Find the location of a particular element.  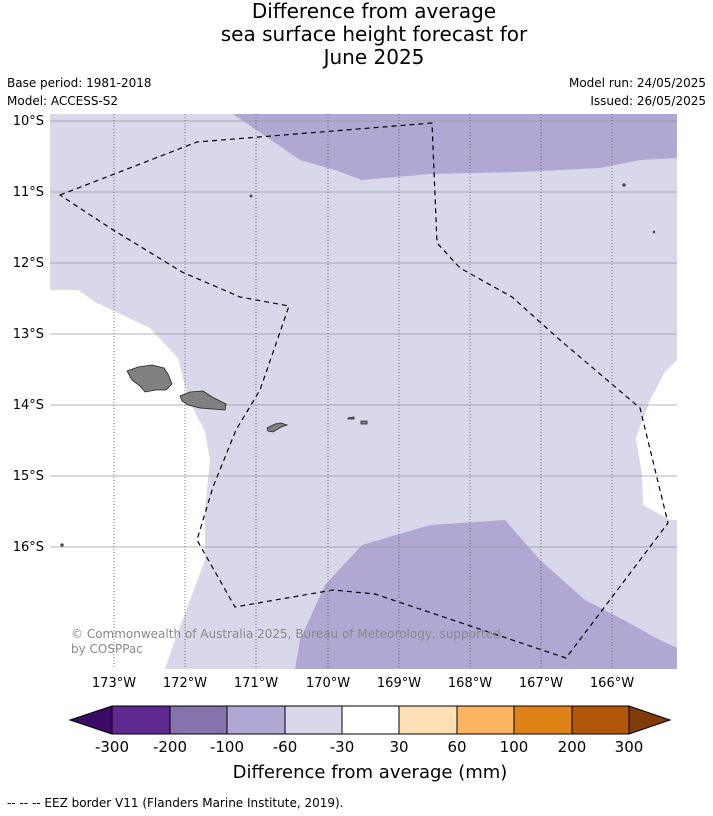

field-minus-60-to-100-south is located at coordinates (486, 594).